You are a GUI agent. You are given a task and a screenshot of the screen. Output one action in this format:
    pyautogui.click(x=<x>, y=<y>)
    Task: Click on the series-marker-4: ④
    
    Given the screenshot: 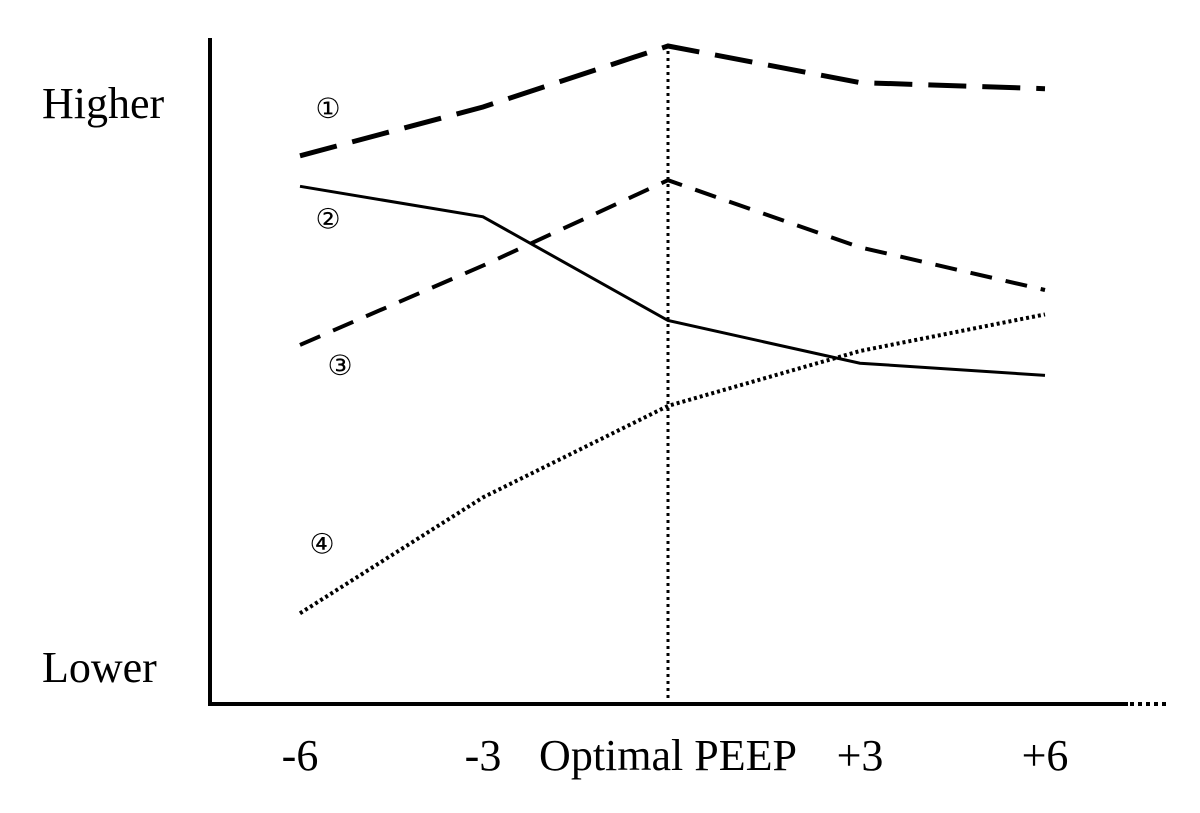 What is the action you would take?
    pyautogui.click(x=321, y=543)
    